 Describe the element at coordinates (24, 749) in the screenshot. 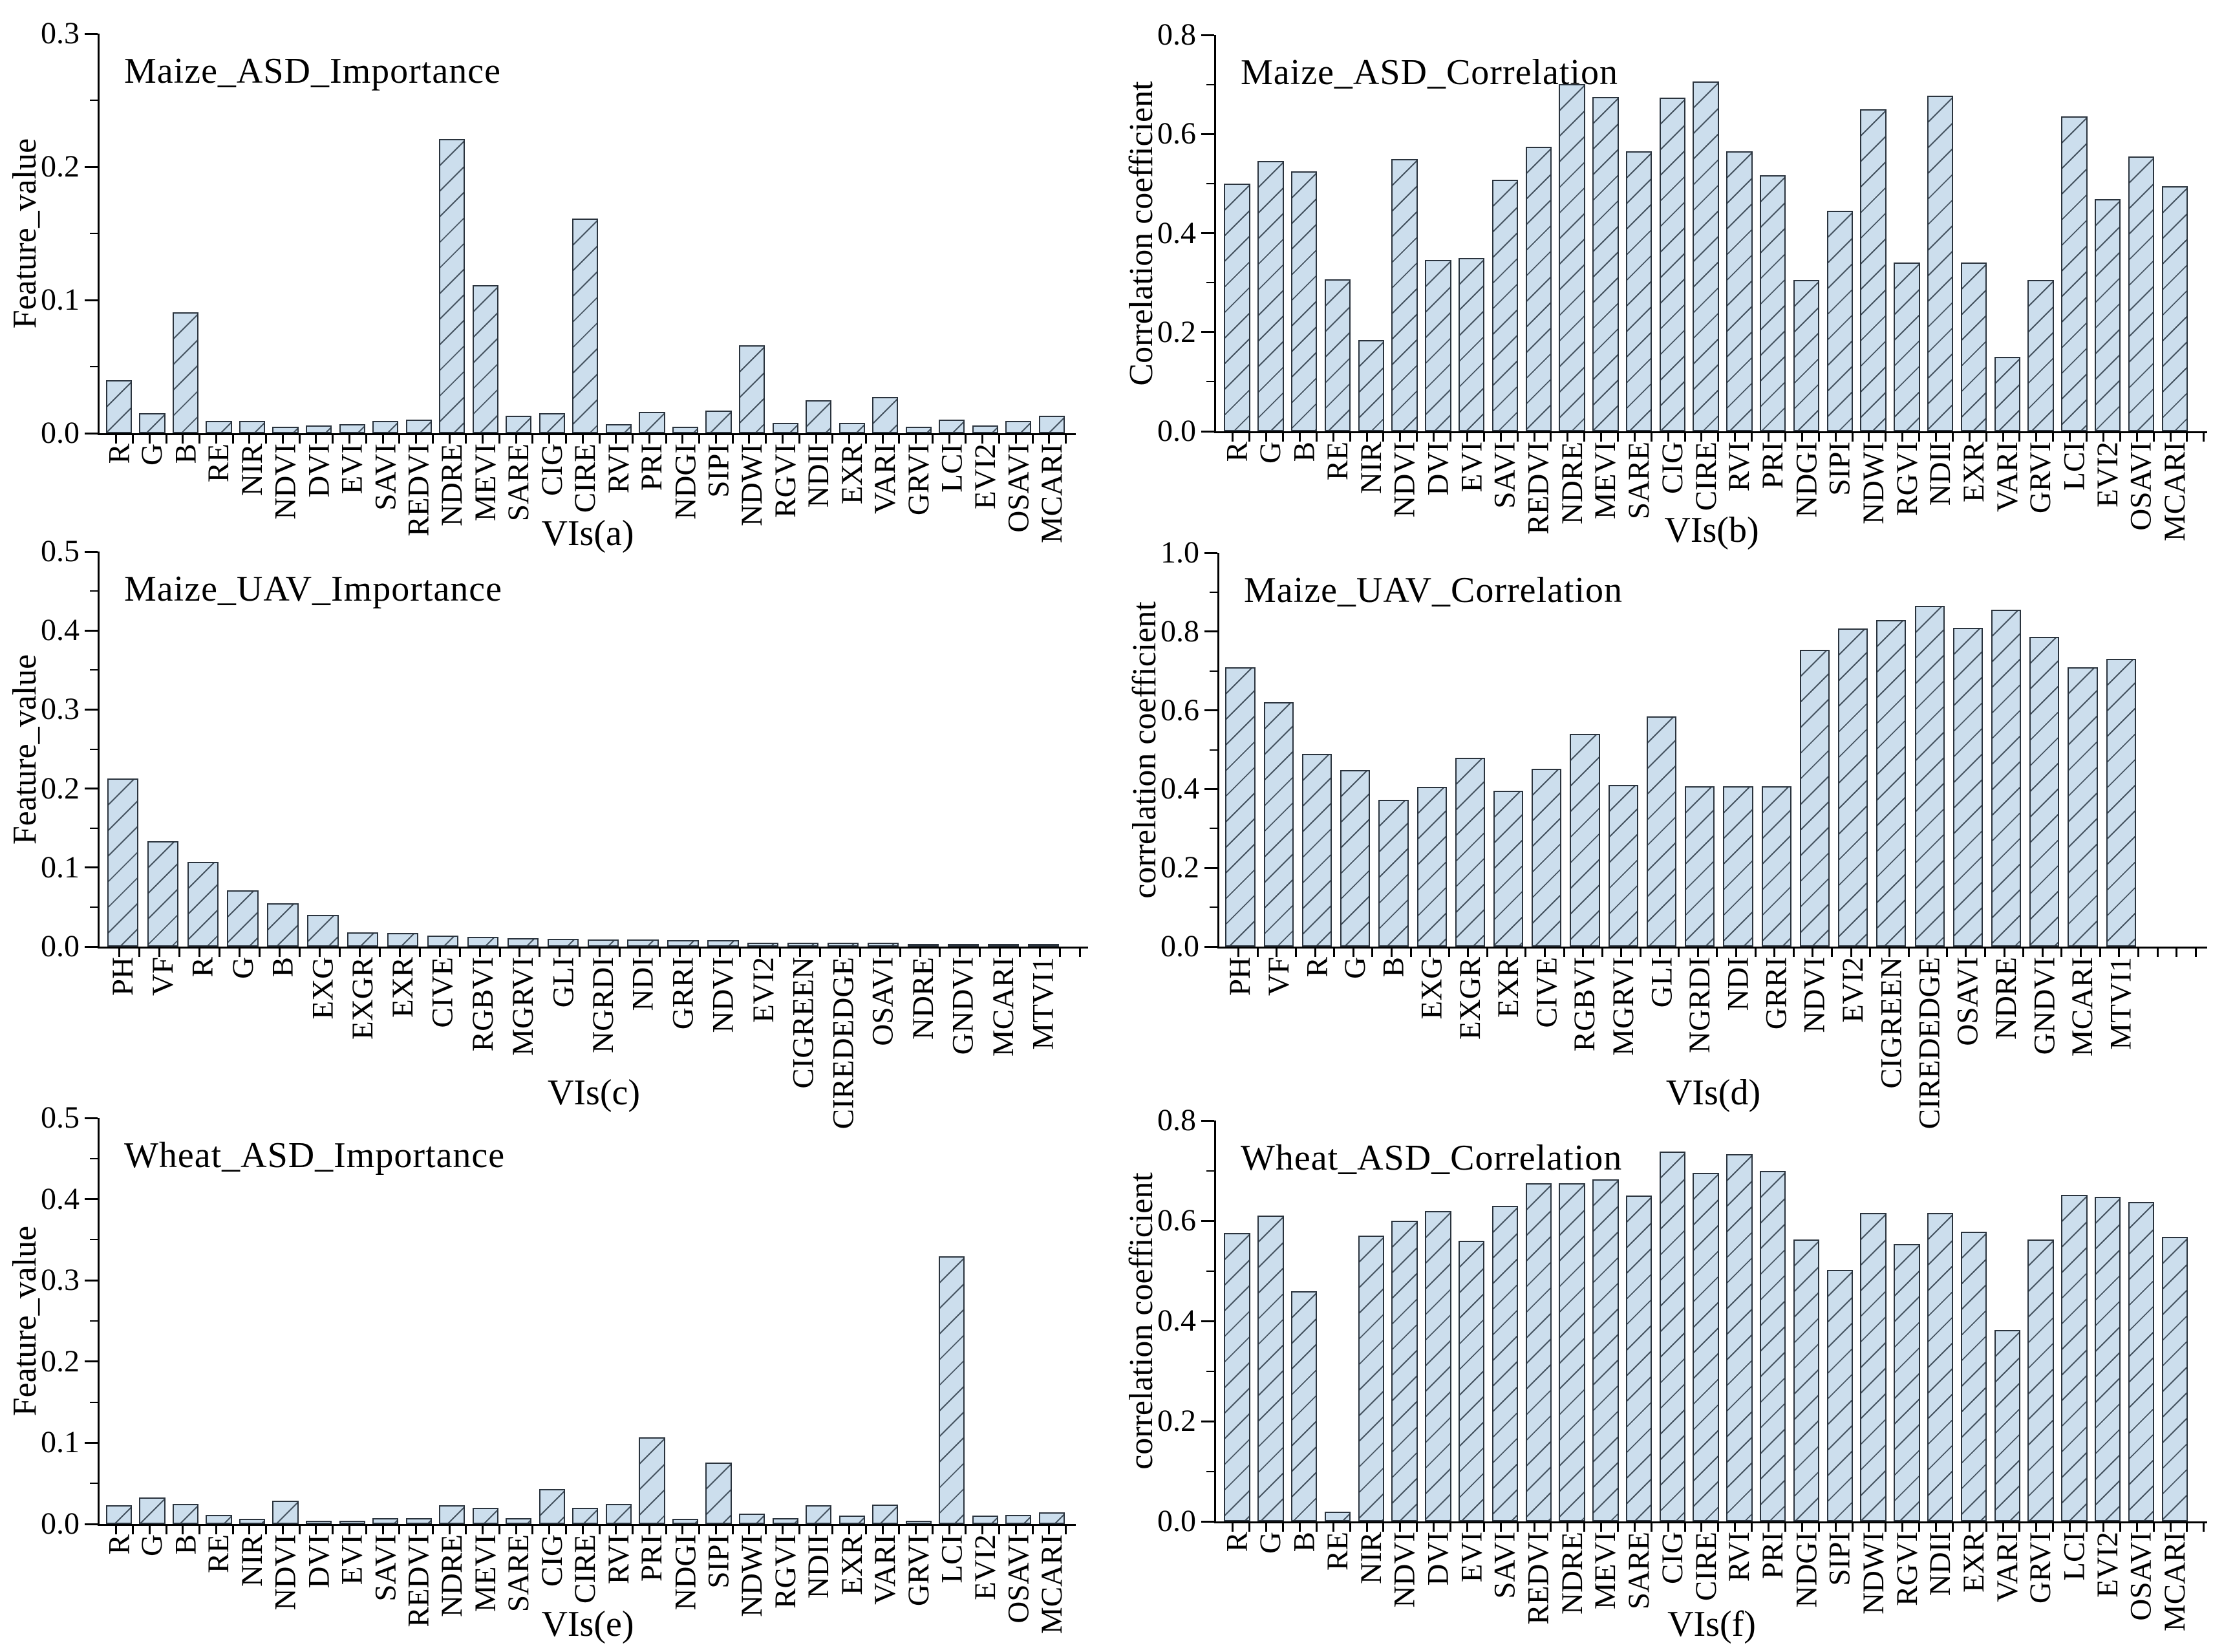

I see `y-axis-label: Feature_value` at that location.